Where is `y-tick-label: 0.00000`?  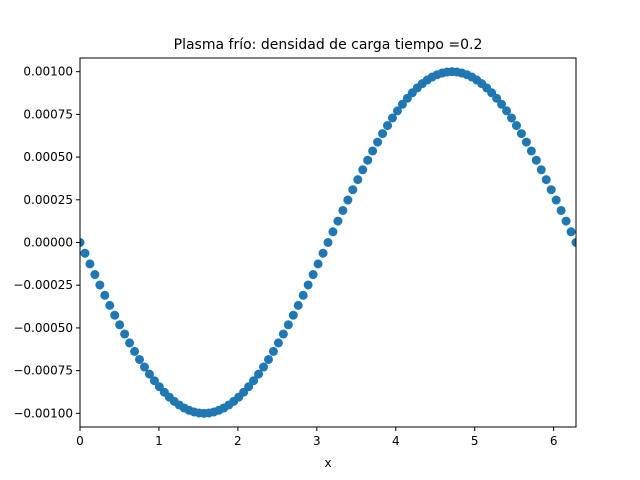 y-tick-label: 0.00000 is located at coordinates (48, 243).